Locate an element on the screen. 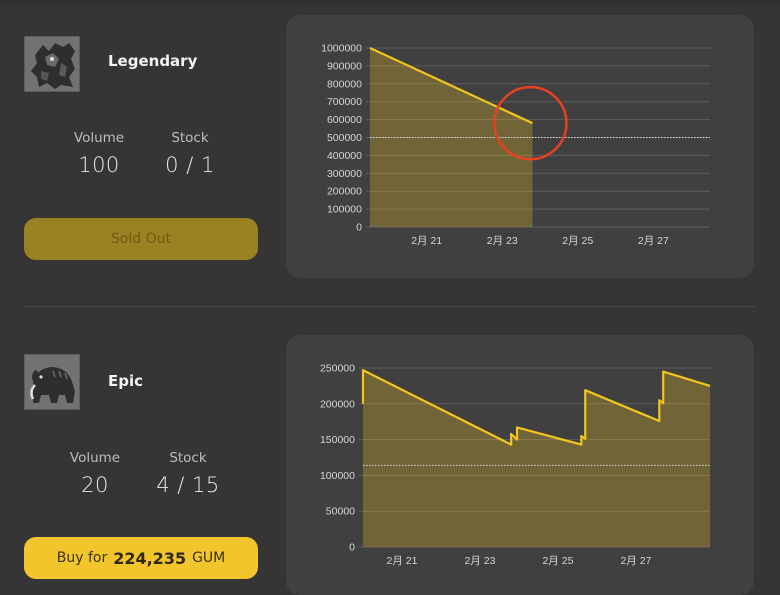 The width and height of the screenshot is (780, 595). price-amount: 224,235 is located at coordinates (150, 558).